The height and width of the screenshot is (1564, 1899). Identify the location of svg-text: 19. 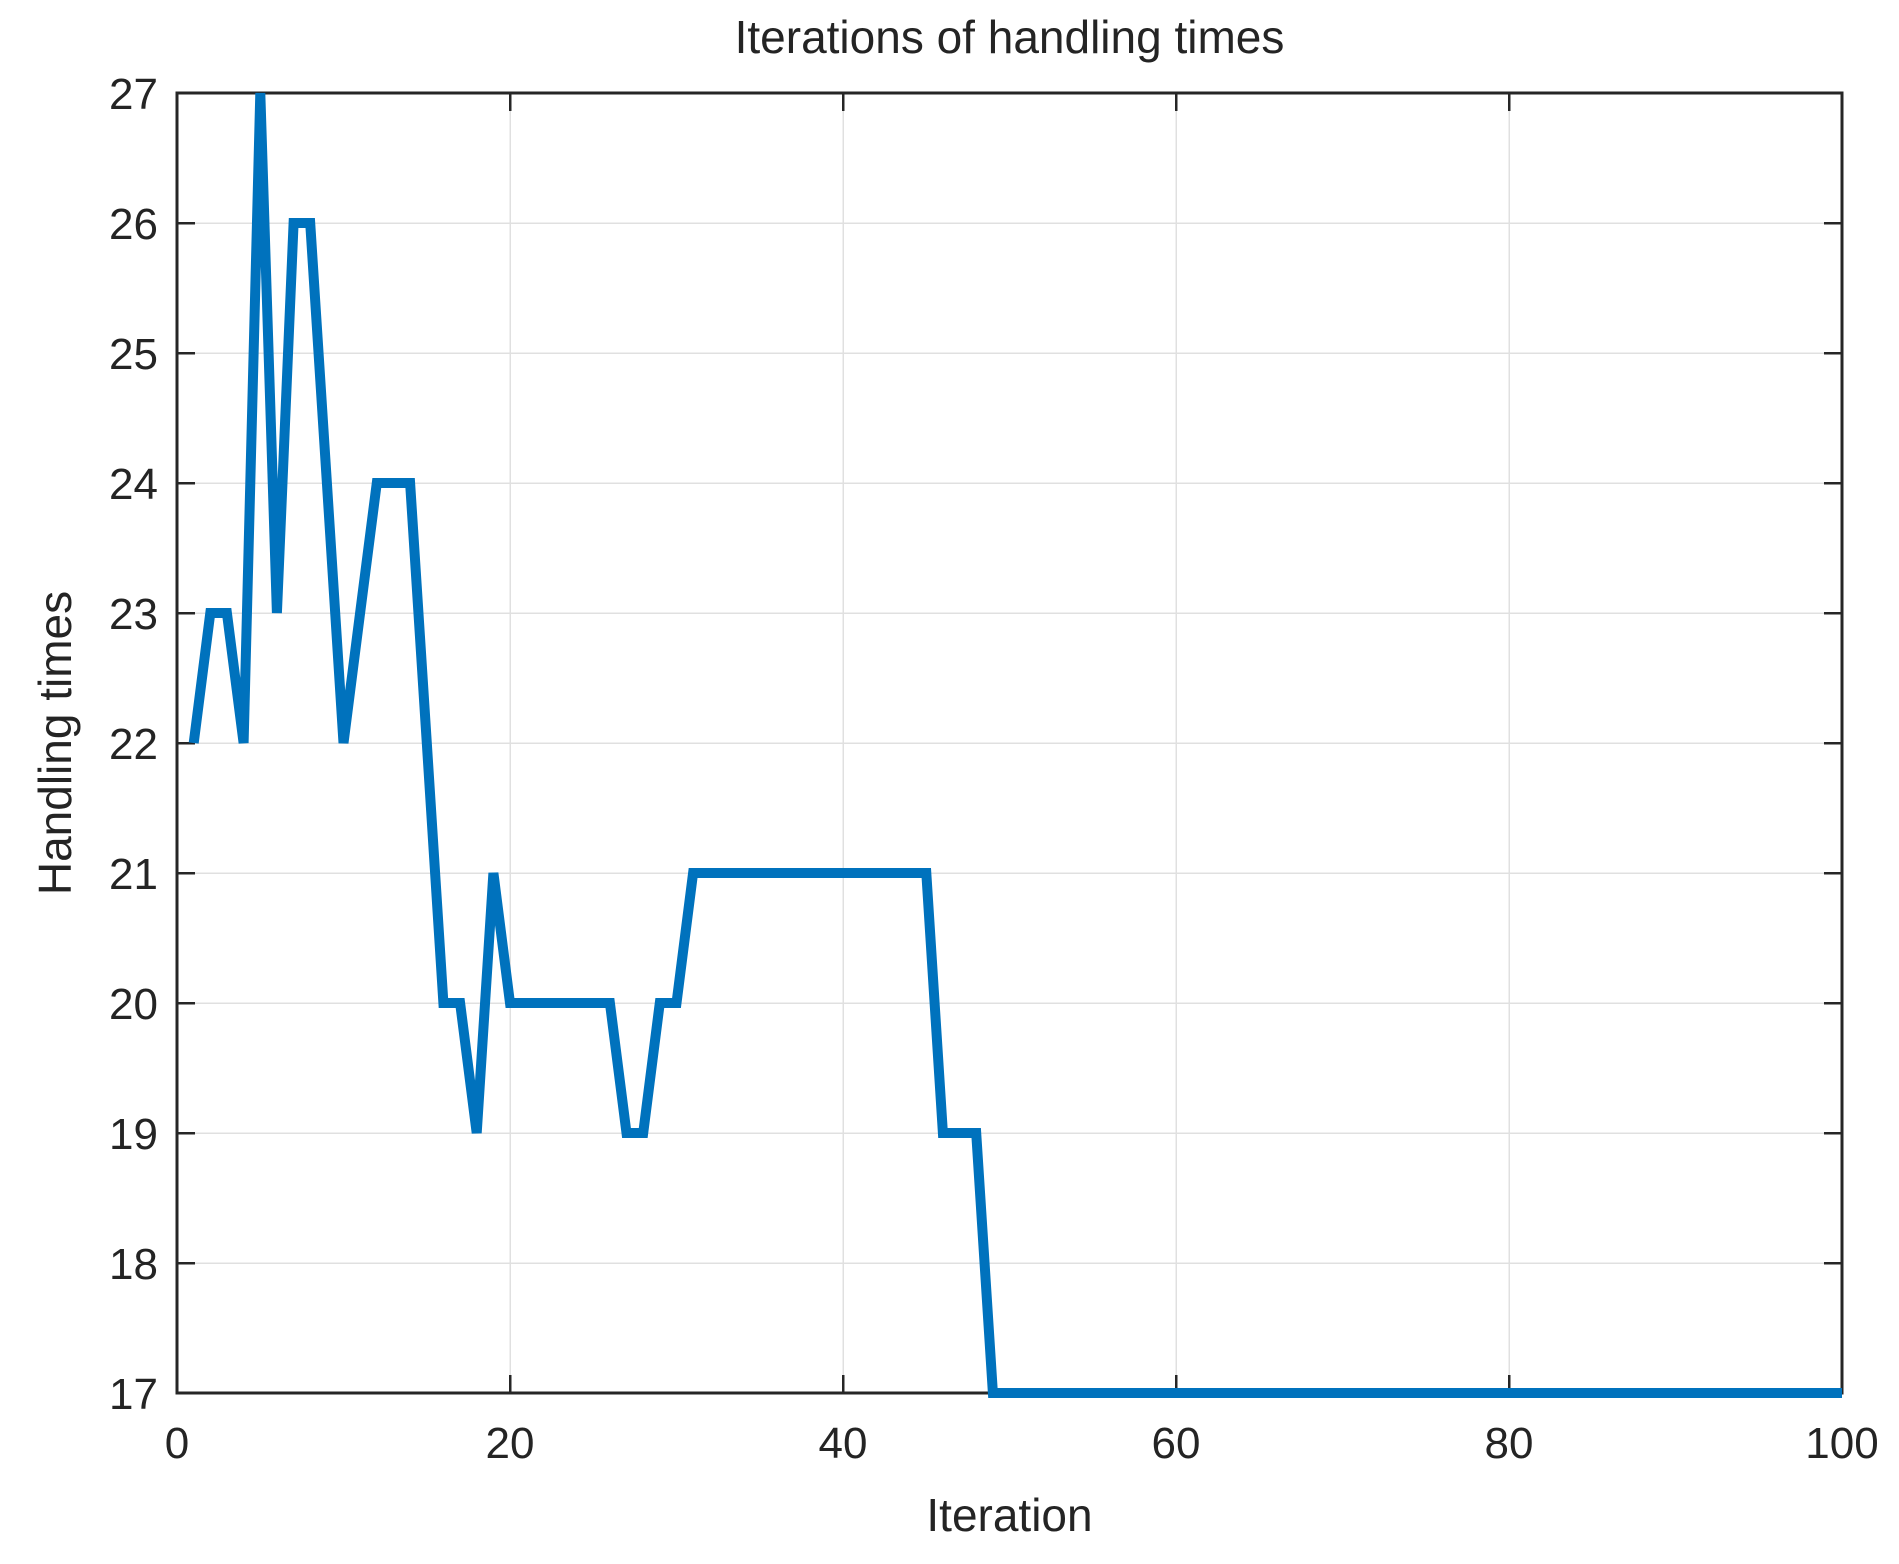
(133, 1134).